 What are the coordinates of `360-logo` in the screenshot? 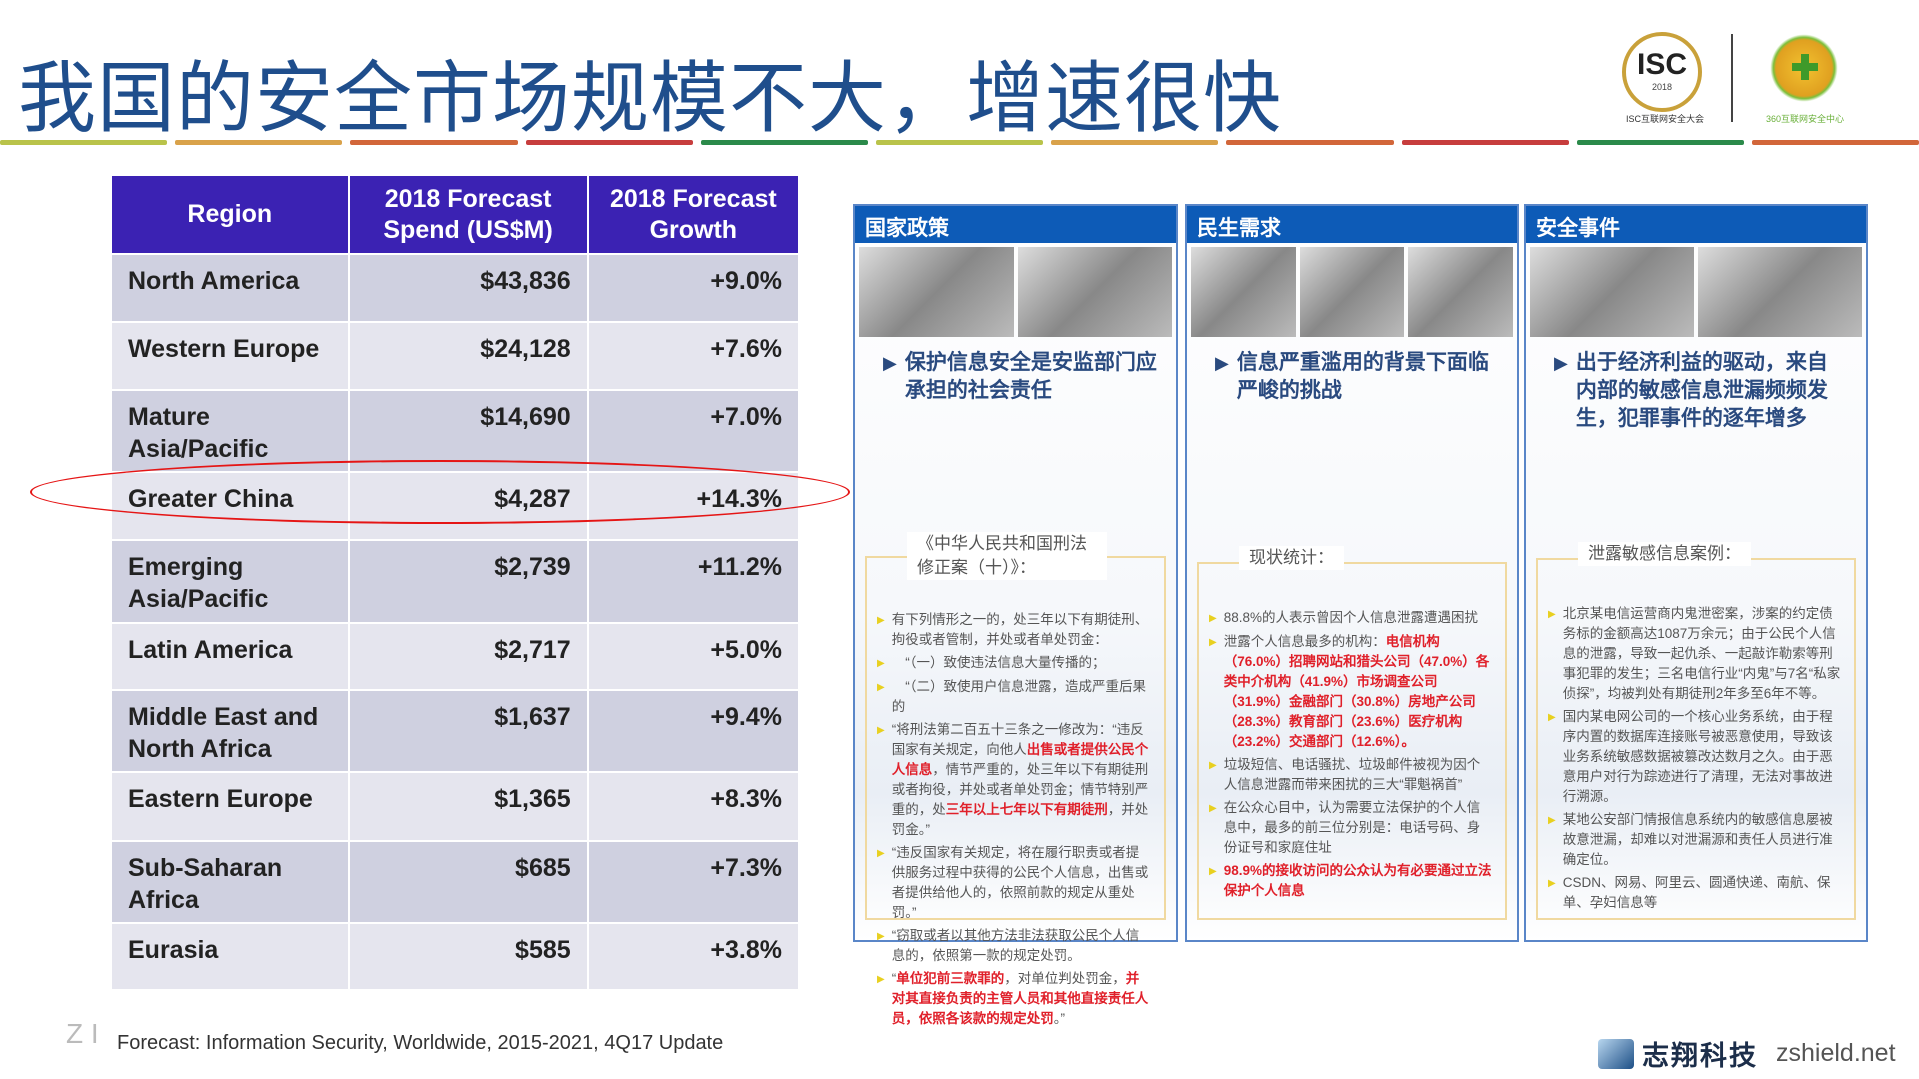 It's located at (1804, 68).